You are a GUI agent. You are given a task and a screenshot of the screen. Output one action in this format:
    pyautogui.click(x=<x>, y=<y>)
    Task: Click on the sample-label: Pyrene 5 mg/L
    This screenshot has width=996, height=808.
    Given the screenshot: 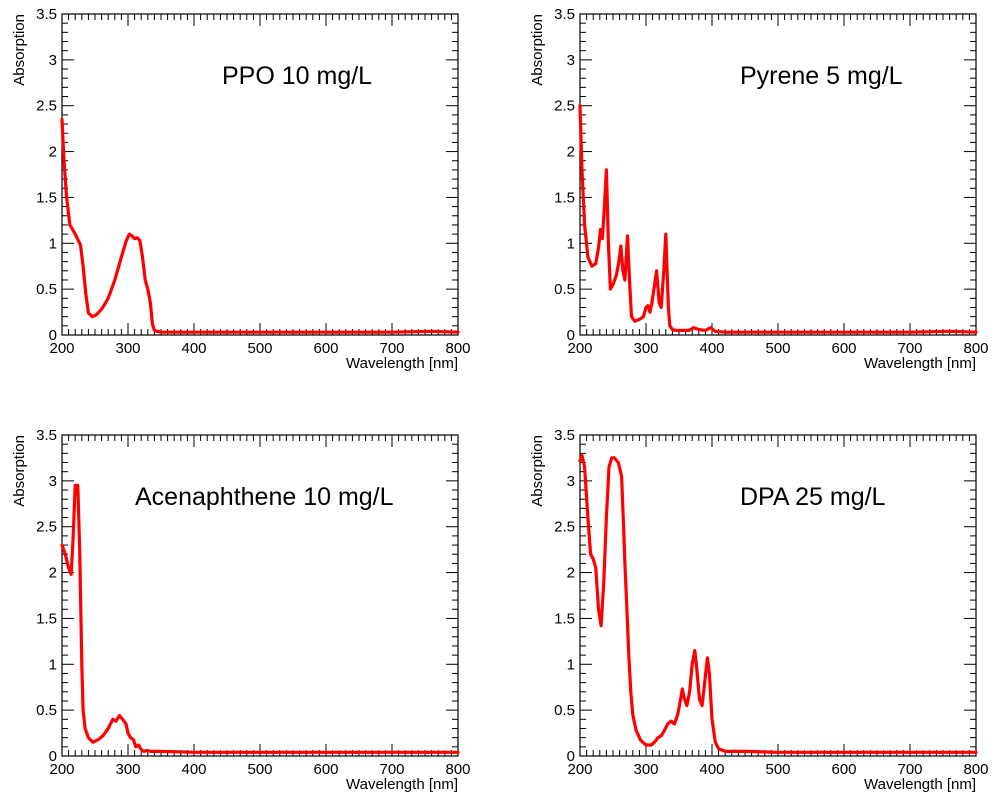 What is the action you would take?
    pyautogui.click(x=821, y=76)
    